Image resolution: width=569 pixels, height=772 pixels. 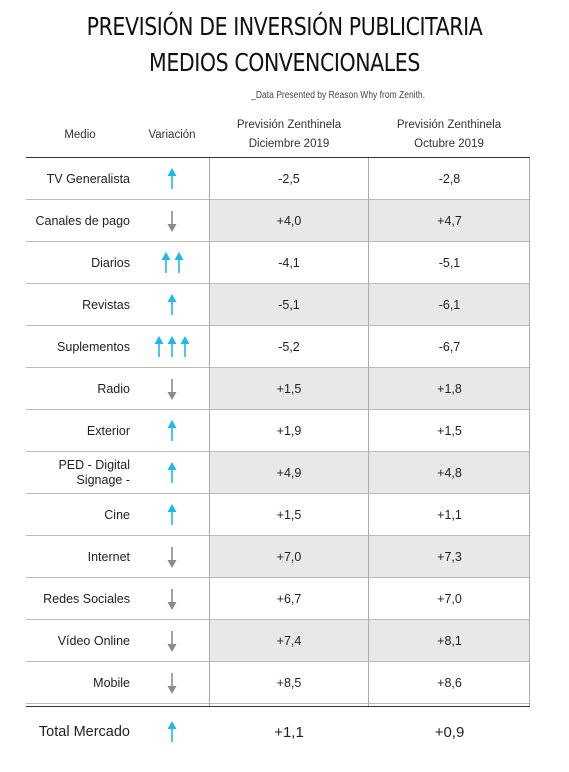 What do you see at coordinates (117, 514) in the screenshot?
I see `cell-medio: Cine` at bounding box center [117, 514].